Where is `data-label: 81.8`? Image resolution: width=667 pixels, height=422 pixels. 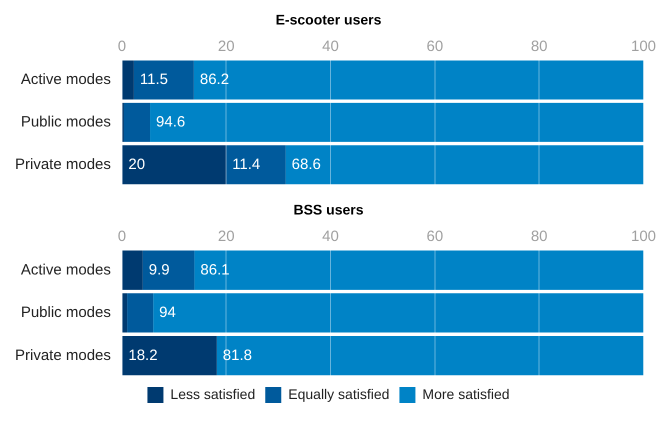 data-label: 81.8 is located at coordinates (237, 355).